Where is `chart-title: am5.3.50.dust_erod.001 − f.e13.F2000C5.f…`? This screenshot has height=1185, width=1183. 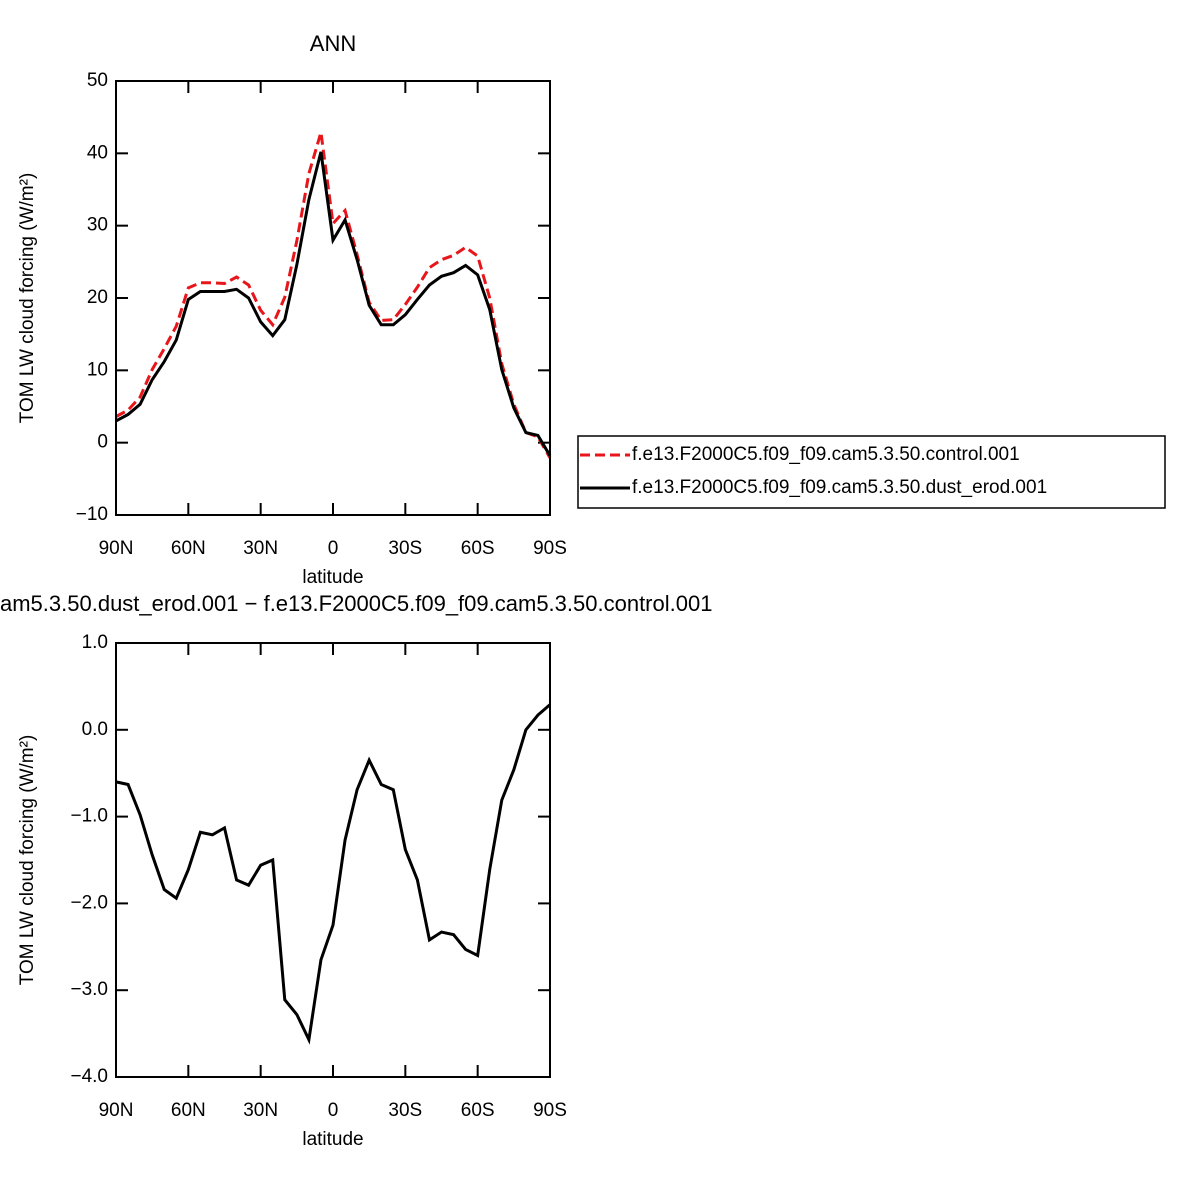 chart-title: am5.3.50.dust_erod.001 − f.e13.F2000C5.f… is located at coordinates (356, 603).